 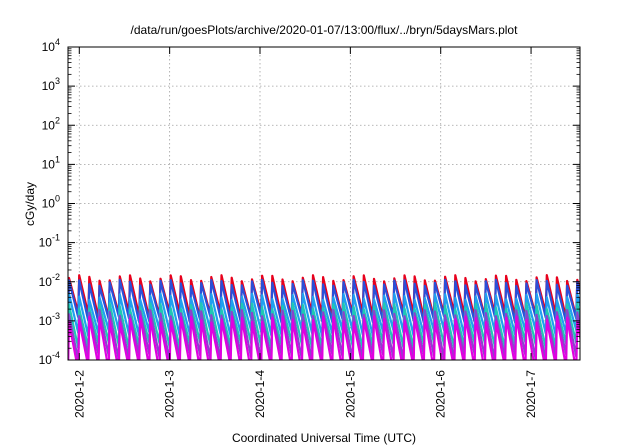 I want to click on x-tick-label: 2020-1-6, so click(x=441, y=394).